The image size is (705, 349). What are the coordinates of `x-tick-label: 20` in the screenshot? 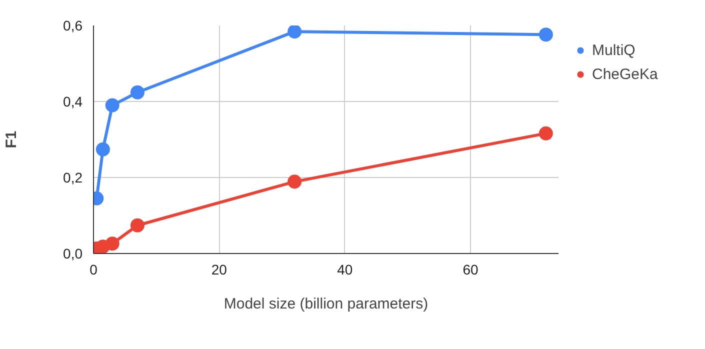 It's located at (219, 270).